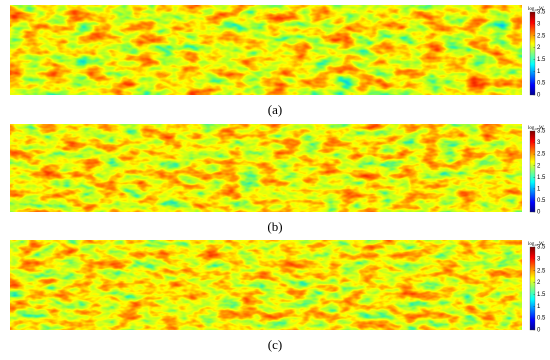  What do you see at coordinates (275, 109) in the screenshot?
I see `panel-caption: (a)` at bounding box center [275, 109].